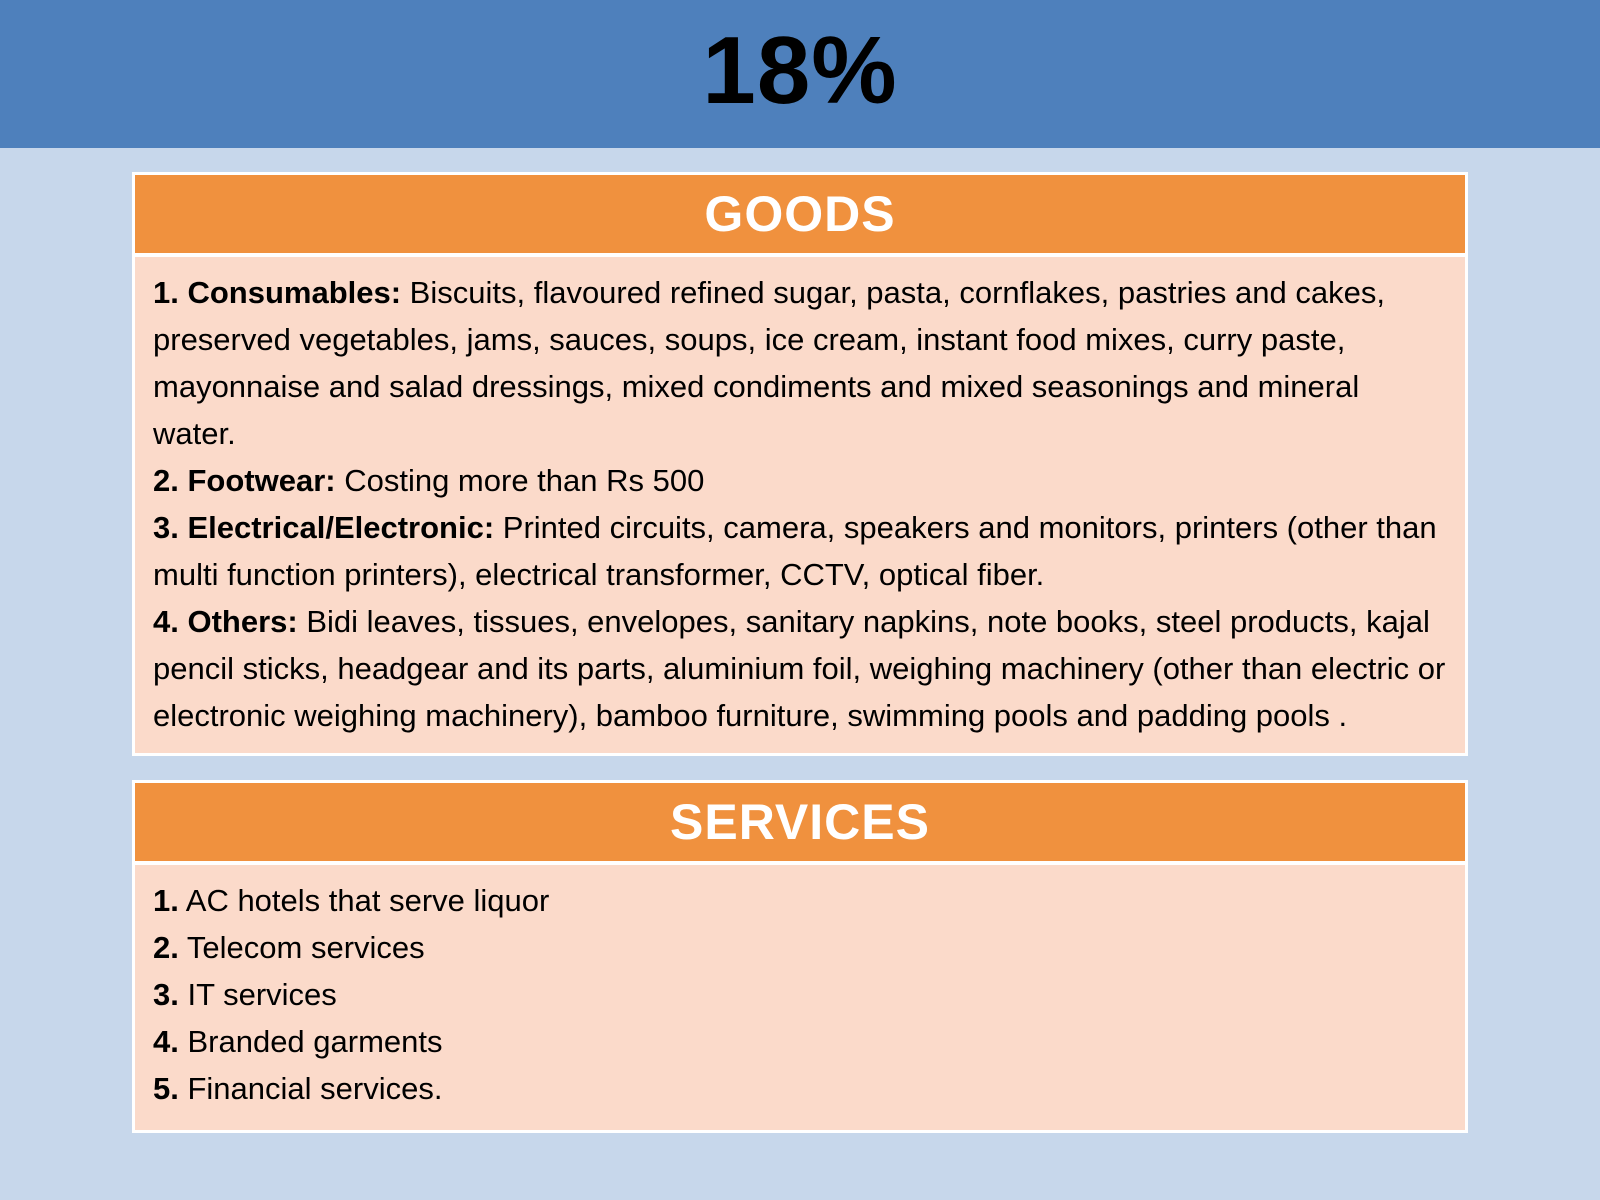  Describe the element at coordinates (225, 621) in the screenshot. I see `item-label: 4. Others:` at that location.